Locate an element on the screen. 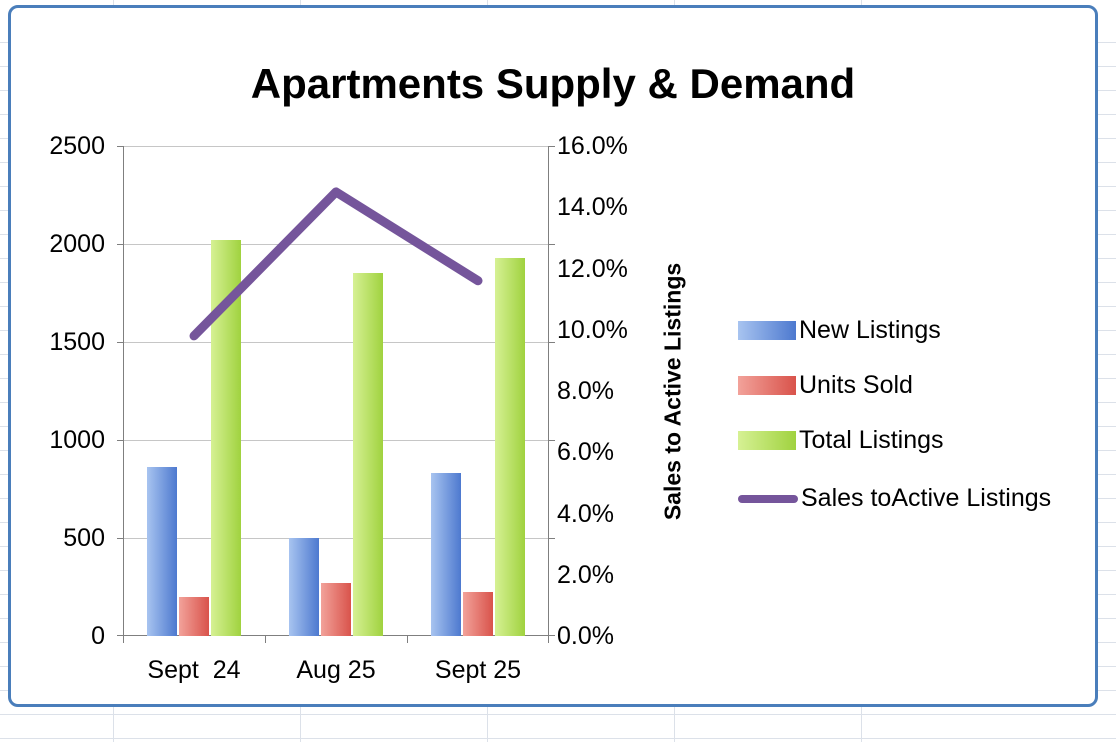 This screenshot has height=742, width=1116. total-listings-swatch-icon is located at coordinates (767, 440).